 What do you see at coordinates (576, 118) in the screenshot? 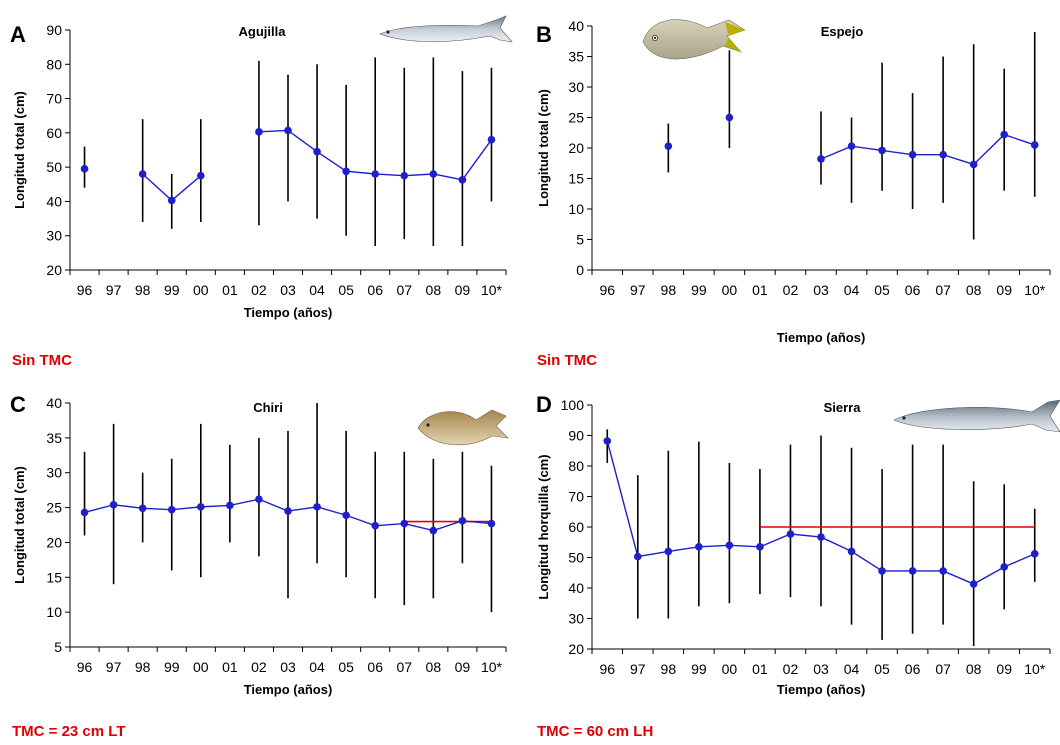
I see `y-tick-label: 25` at bounding box center [576, 118].